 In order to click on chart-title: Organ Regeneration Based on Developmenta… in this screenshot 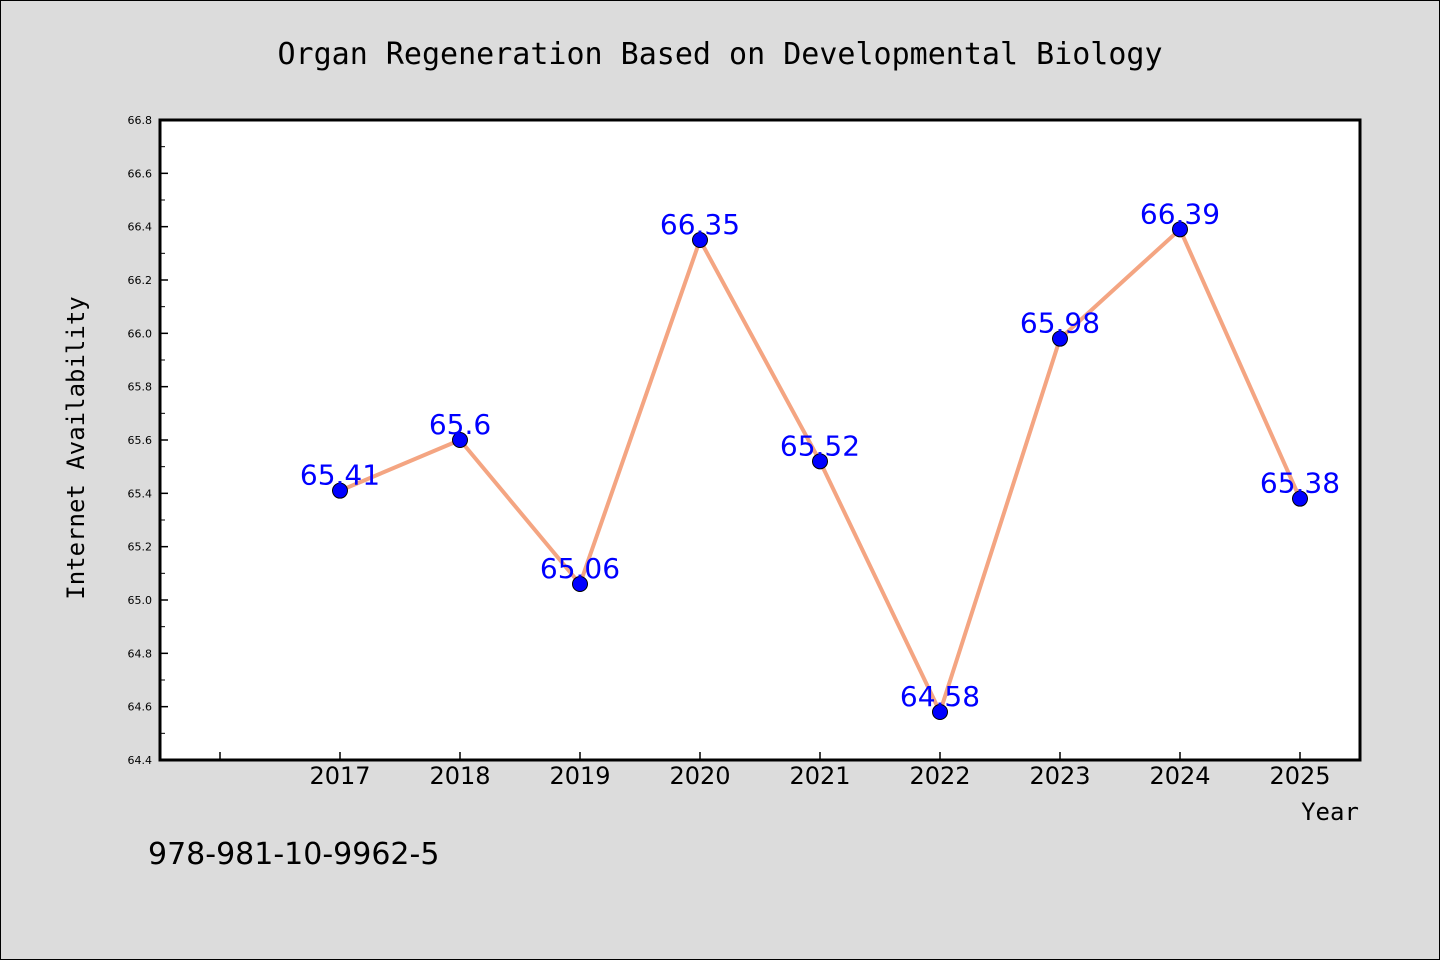, I will do `click(719, 54)`.